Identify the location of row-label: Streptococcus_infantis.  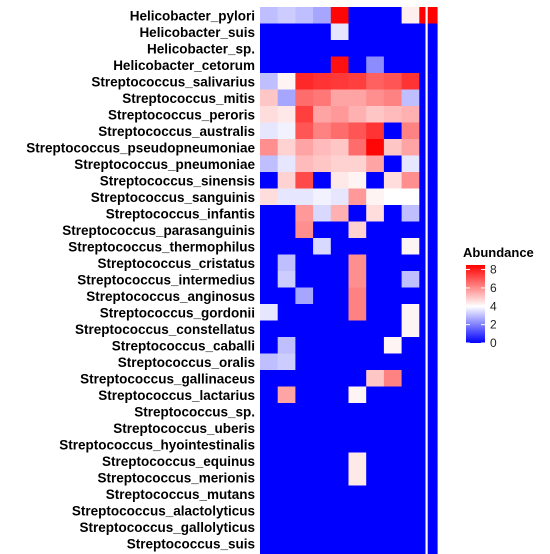
(180, 213).